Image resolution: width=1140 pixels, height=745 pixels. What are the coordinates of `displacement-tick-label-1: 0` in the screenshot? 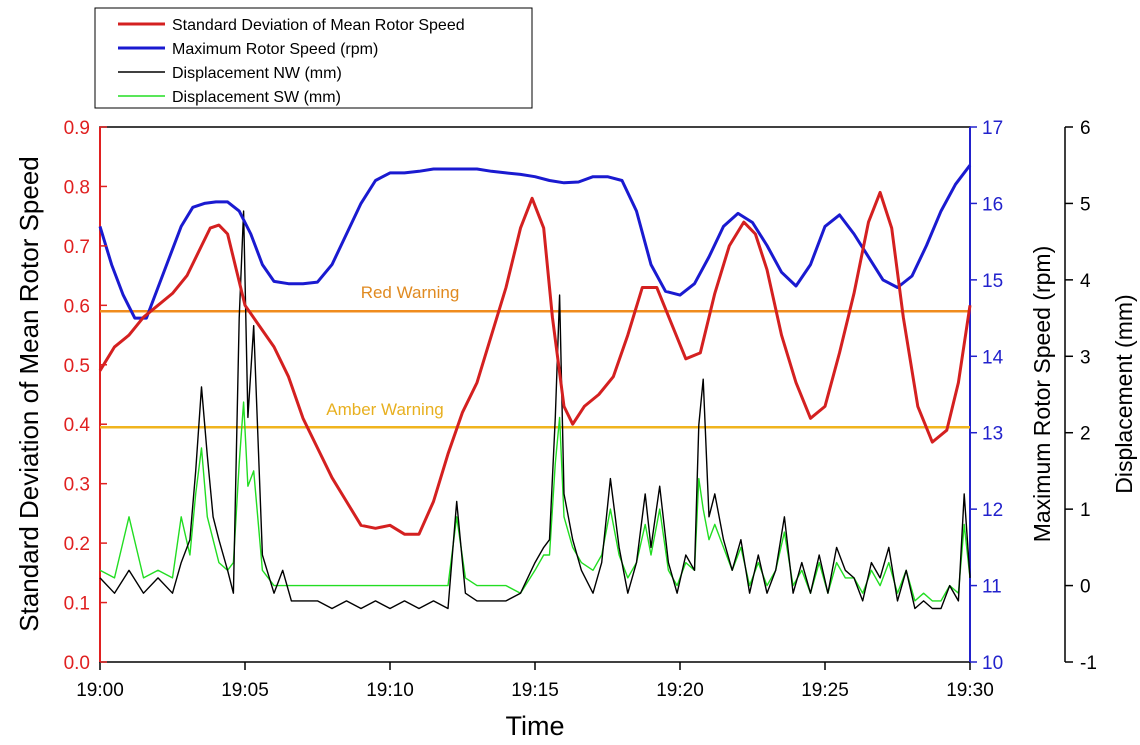 It's located at (1085, 587).